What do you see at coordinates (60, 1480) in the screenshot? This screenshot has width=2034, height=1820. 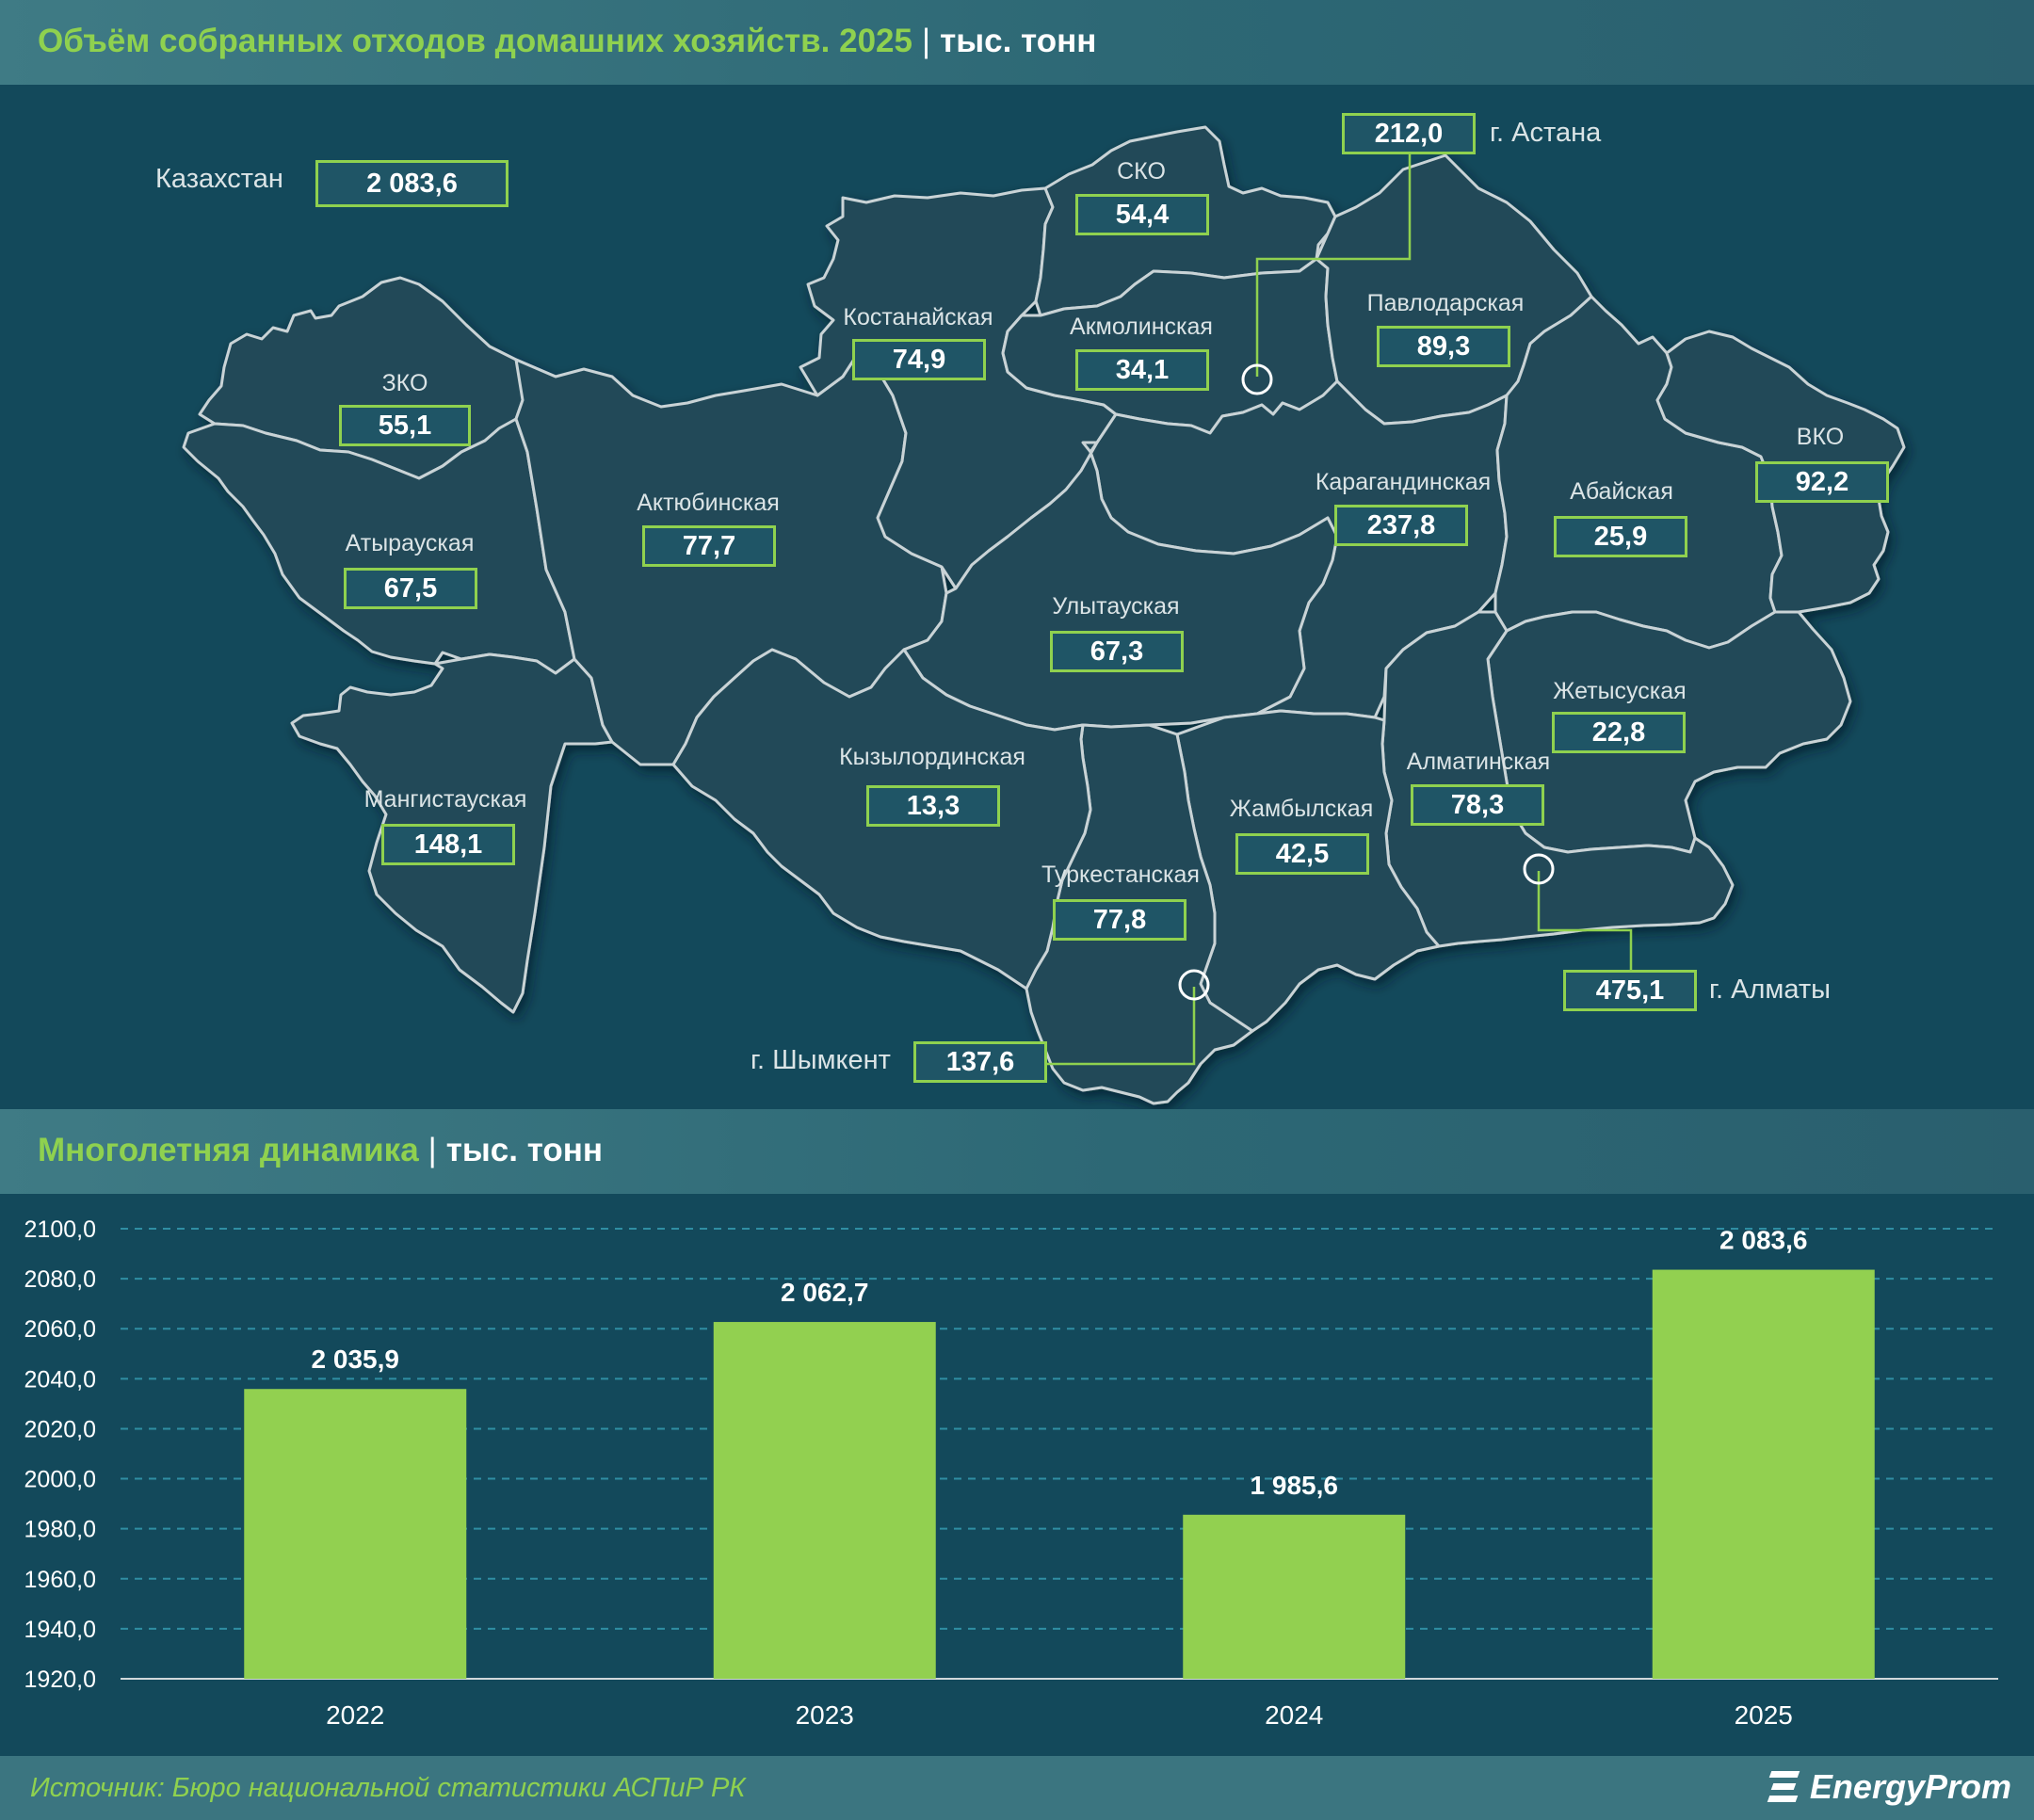 I see `y-tick-label: 2000,0` at bounding box center [60, 1480].